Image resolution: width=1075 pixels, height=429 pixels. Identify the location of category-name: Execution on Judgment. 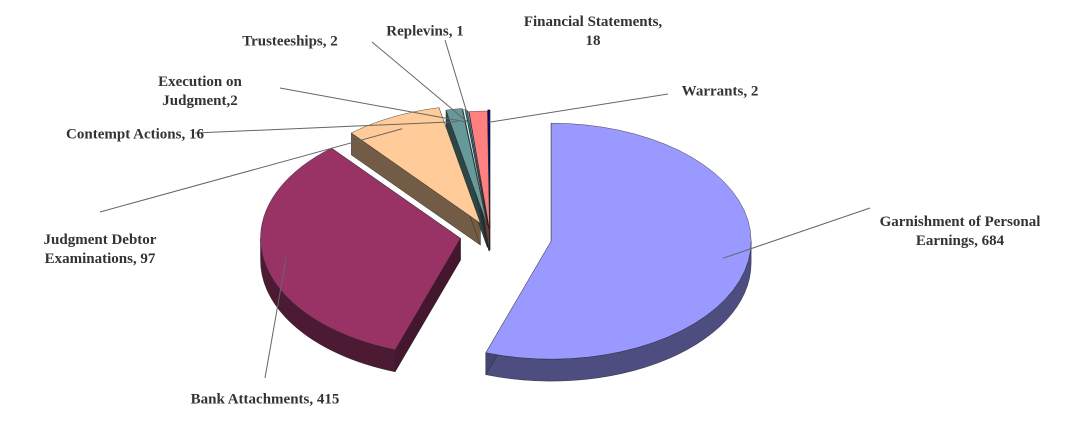
(200, 91).